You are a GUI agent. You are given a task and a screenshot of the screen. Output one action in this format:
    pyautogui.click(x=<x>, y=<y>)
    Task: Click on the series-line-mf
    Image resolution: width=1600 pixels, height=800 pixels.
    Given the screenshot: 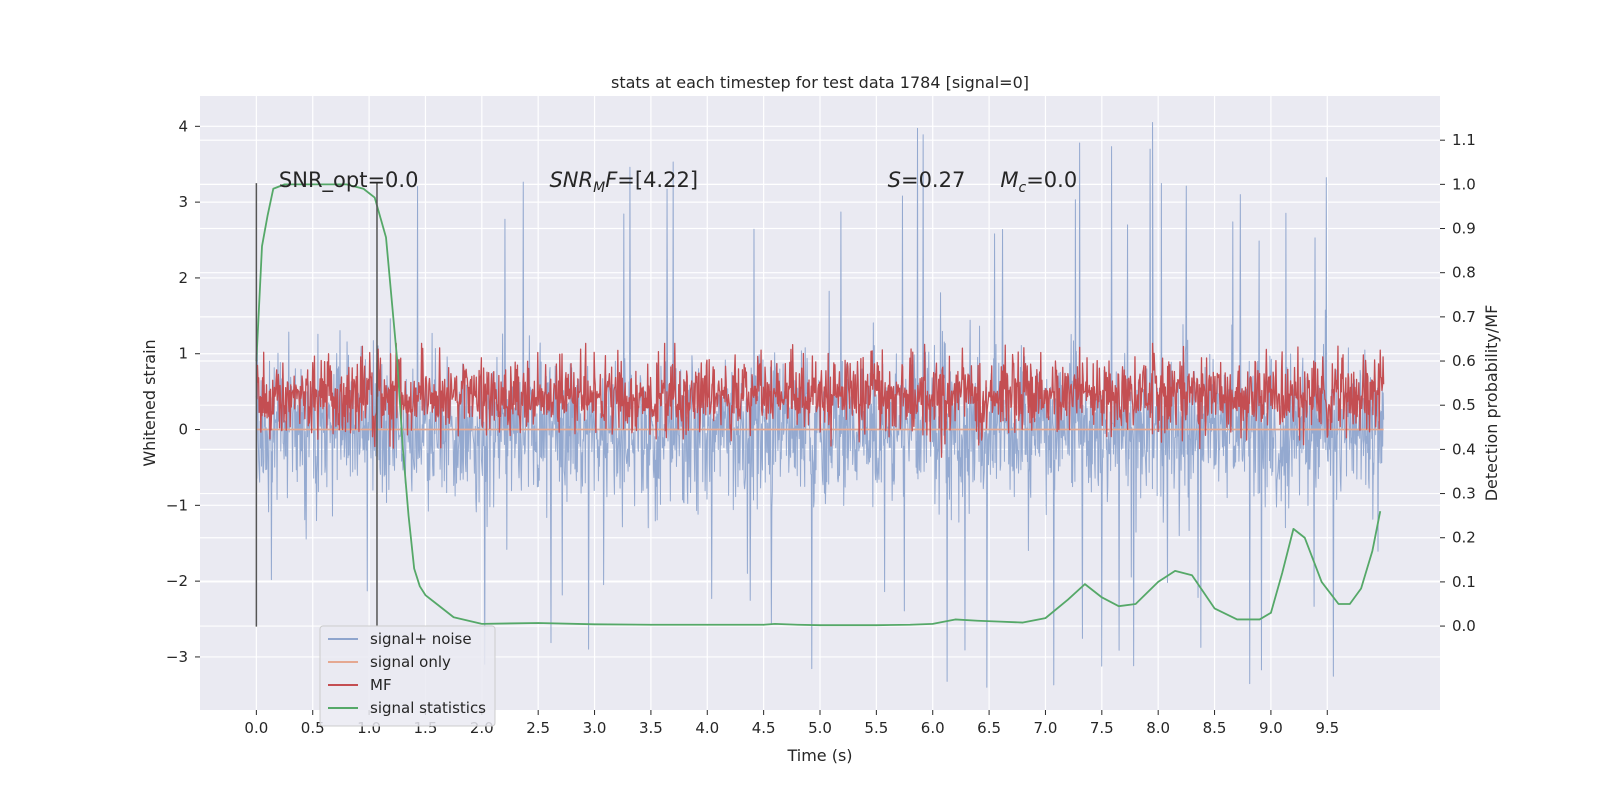 What is the action you would take?
    pyautogui.click(x=820, y=400)
    